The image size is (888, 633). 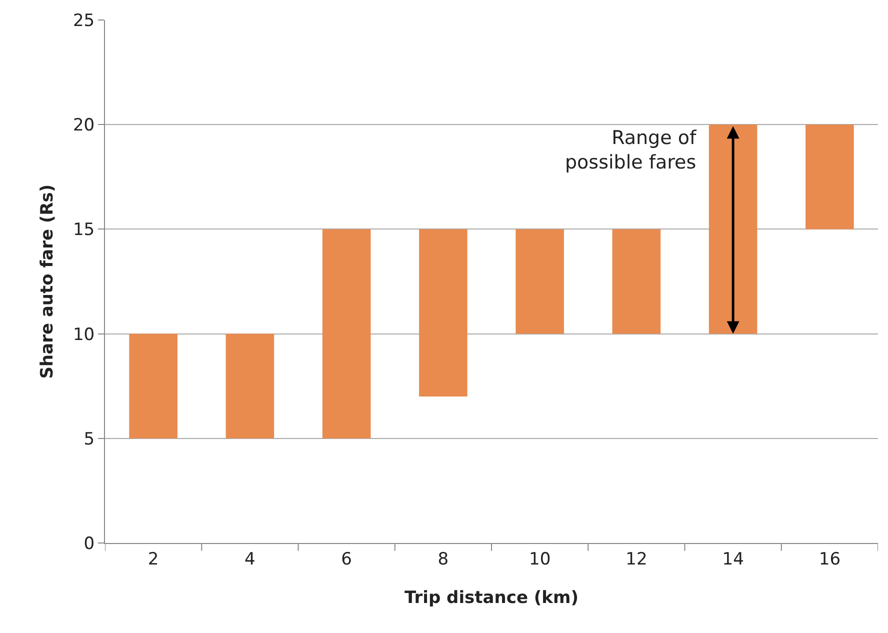 I want to click on x-axis-title: Trip distance (km), so click(x=491, y=598).